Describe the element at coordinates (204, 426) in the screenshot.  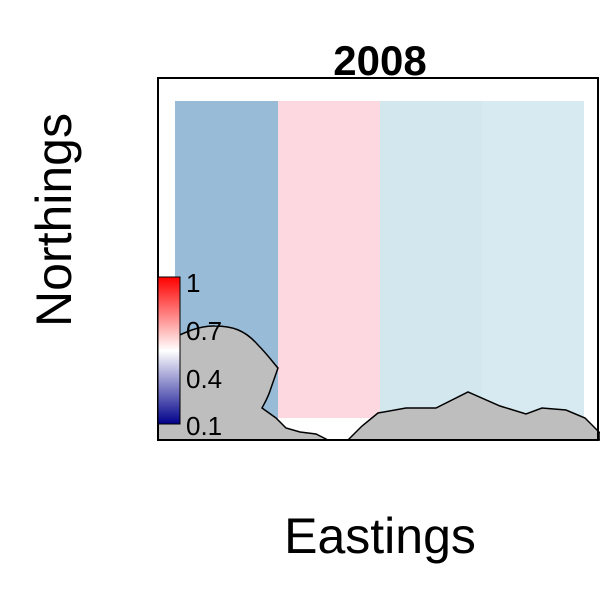
I see `colorbar-tick-0-1: 0.1` at that location.